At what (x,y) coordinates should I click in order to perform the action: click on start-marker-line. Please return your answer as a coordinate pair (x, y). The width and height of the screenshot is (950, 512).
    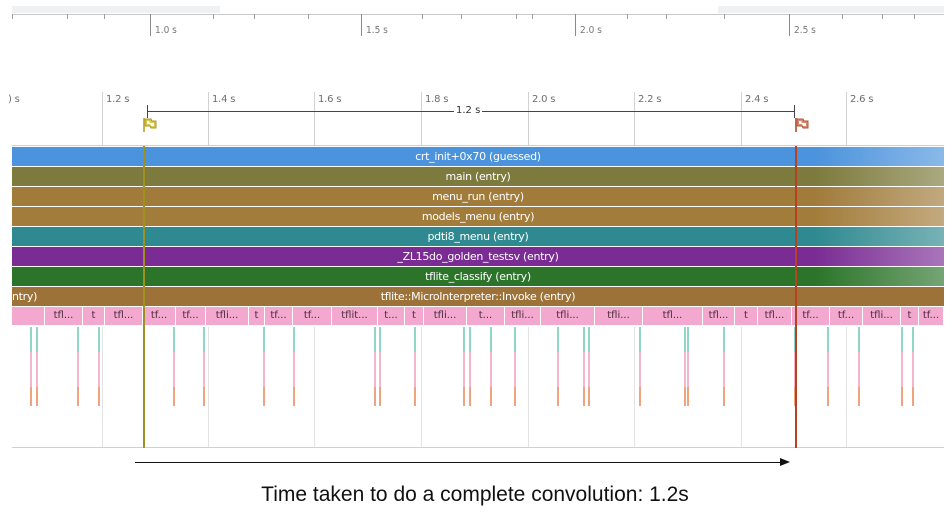
    Looking at the image, I should click on (144, 297).